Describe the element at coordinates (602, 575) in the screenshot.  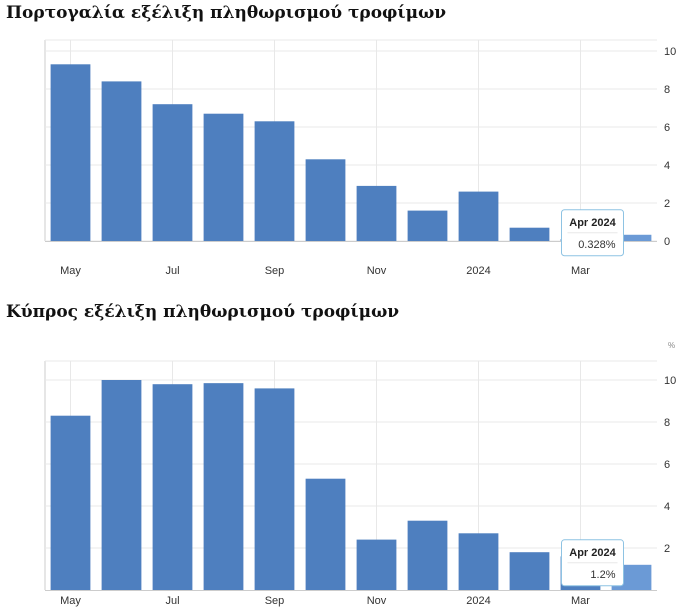
I see `tooltip-value: 1.2%` at that location.